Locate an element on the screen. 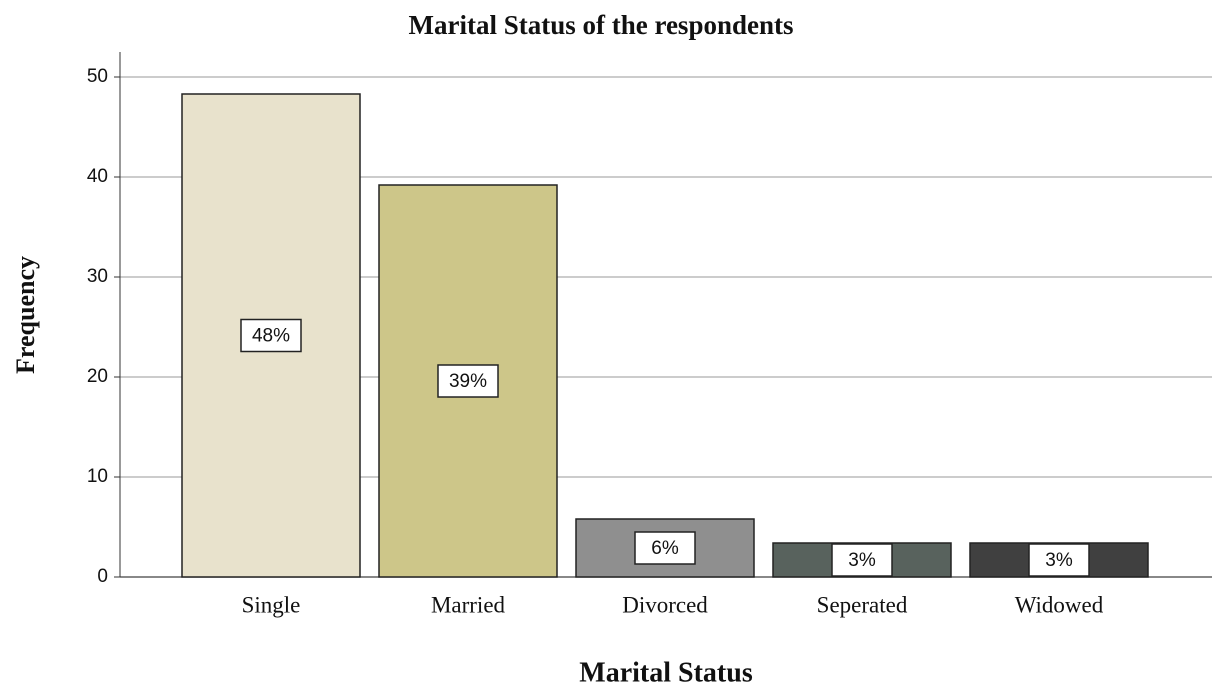  y-tick-label: 30 is located at coordinates (97, 276).